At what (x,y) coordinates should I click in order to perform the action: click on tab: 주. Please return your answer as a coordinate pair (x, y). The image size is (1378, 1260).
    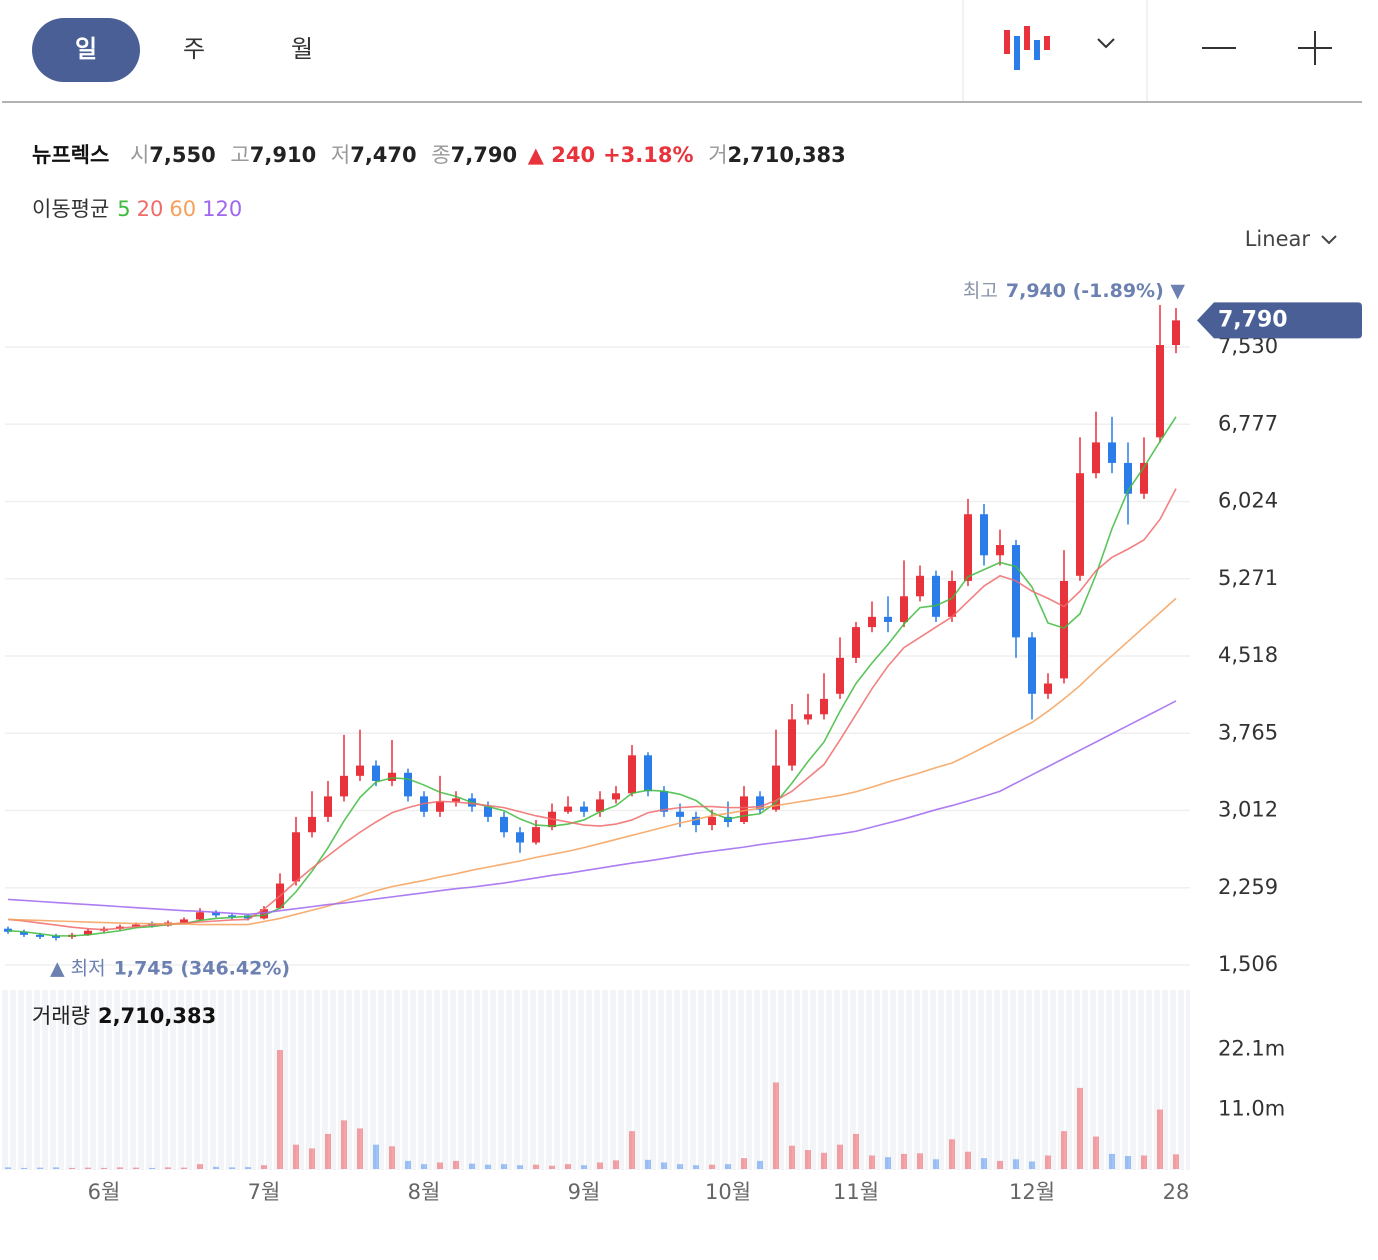
    Looking at the image, I should click on (194, 49).